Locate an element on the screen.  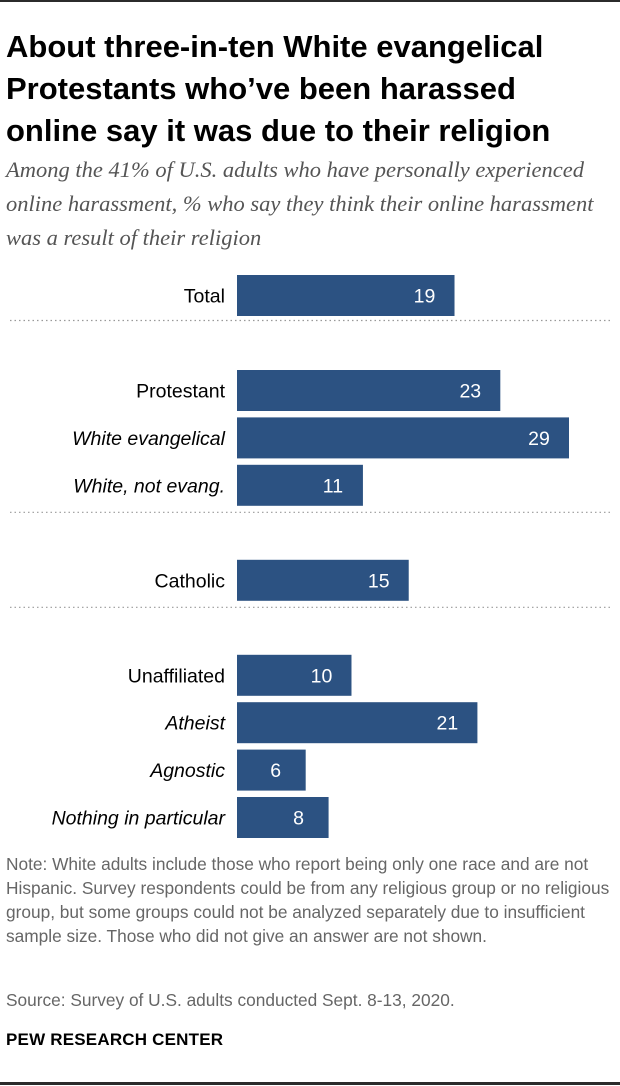
bar-catholic is located at coordinates (323, 580).